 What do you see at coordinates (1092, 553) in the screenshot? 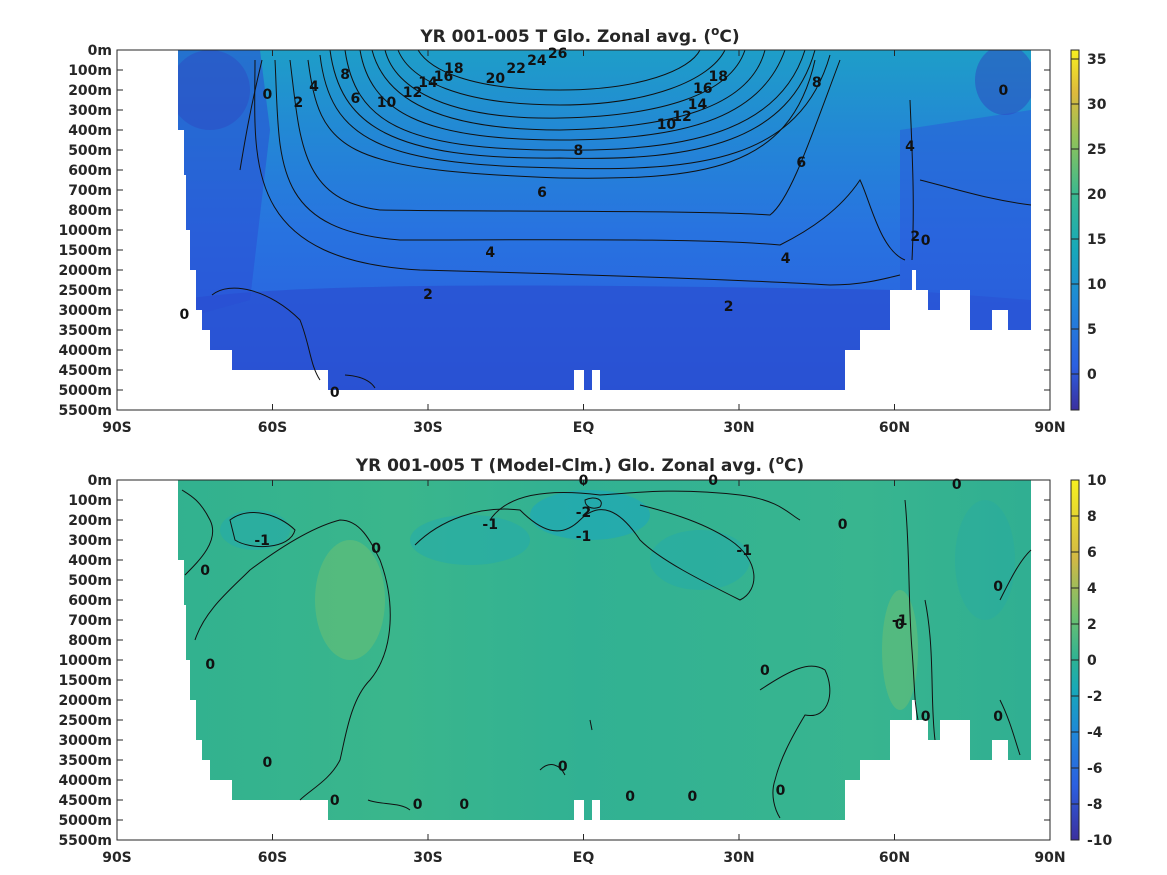
I see `bottom-colorbar-tick-label: 6` at bounding box center [1092, 553].